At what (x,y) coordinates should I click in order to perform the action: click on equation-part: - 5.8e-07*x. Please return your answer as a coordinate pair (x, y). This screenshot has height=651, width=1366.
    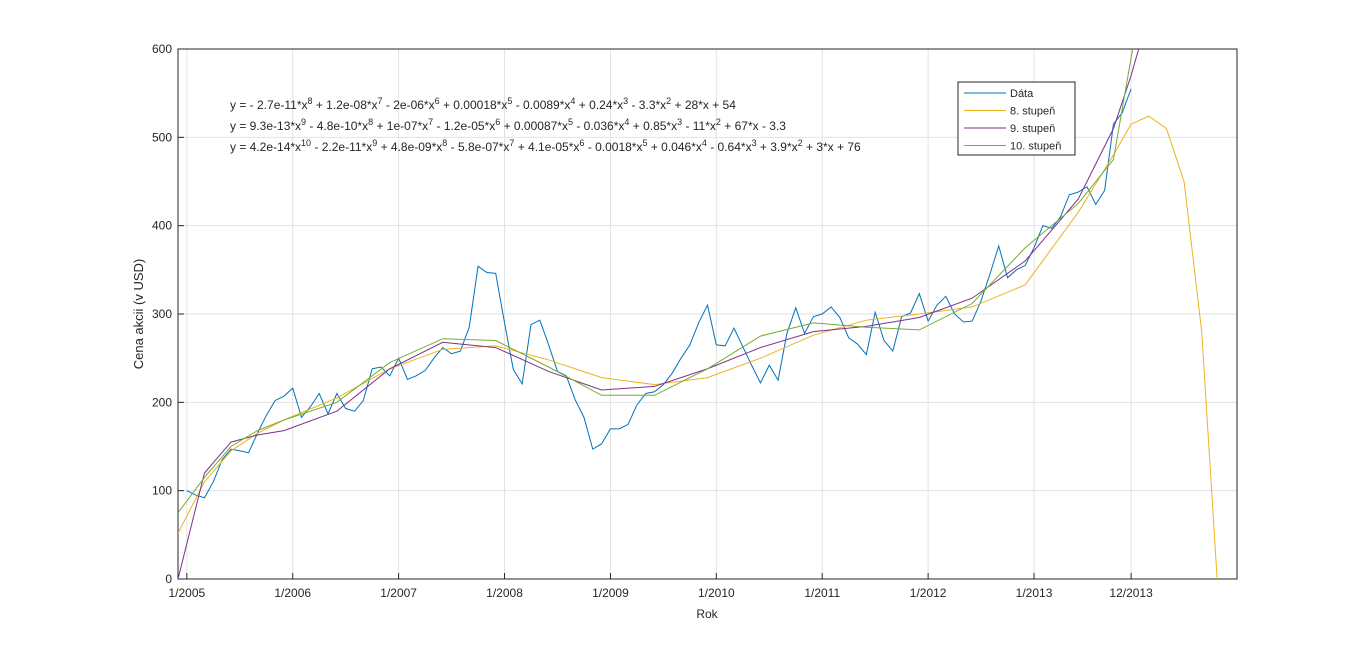
    Looking at the image, I should click on (478, 147).